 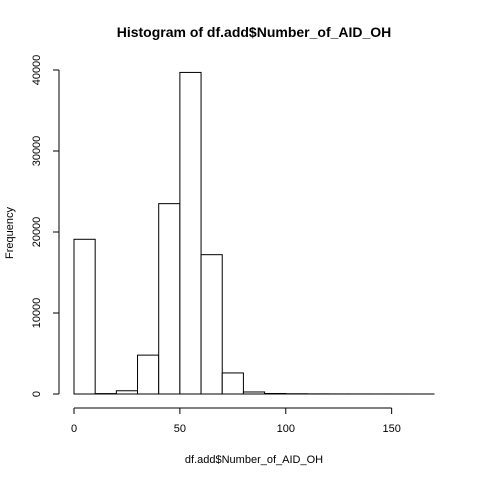 What do you see at coordinates (37, 313) in the screenshot?
I see `y-tick-label: 10000` at bounding box center [37, 313].